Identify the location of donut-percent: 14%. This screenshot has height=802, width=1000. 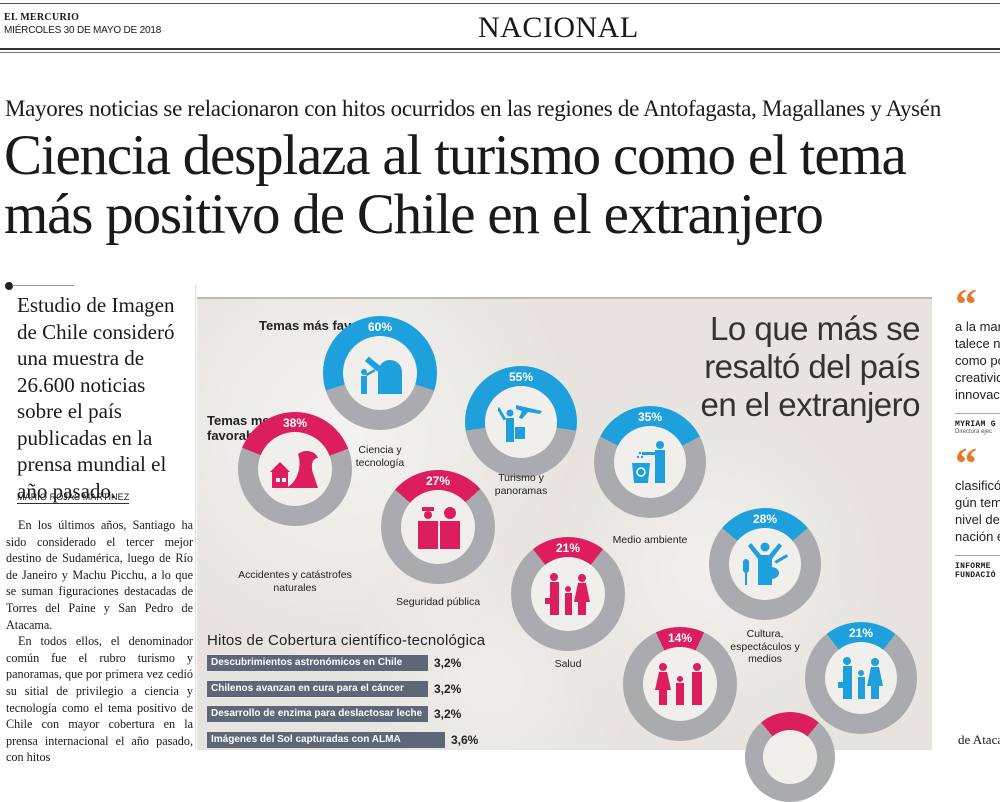
(680, 638).